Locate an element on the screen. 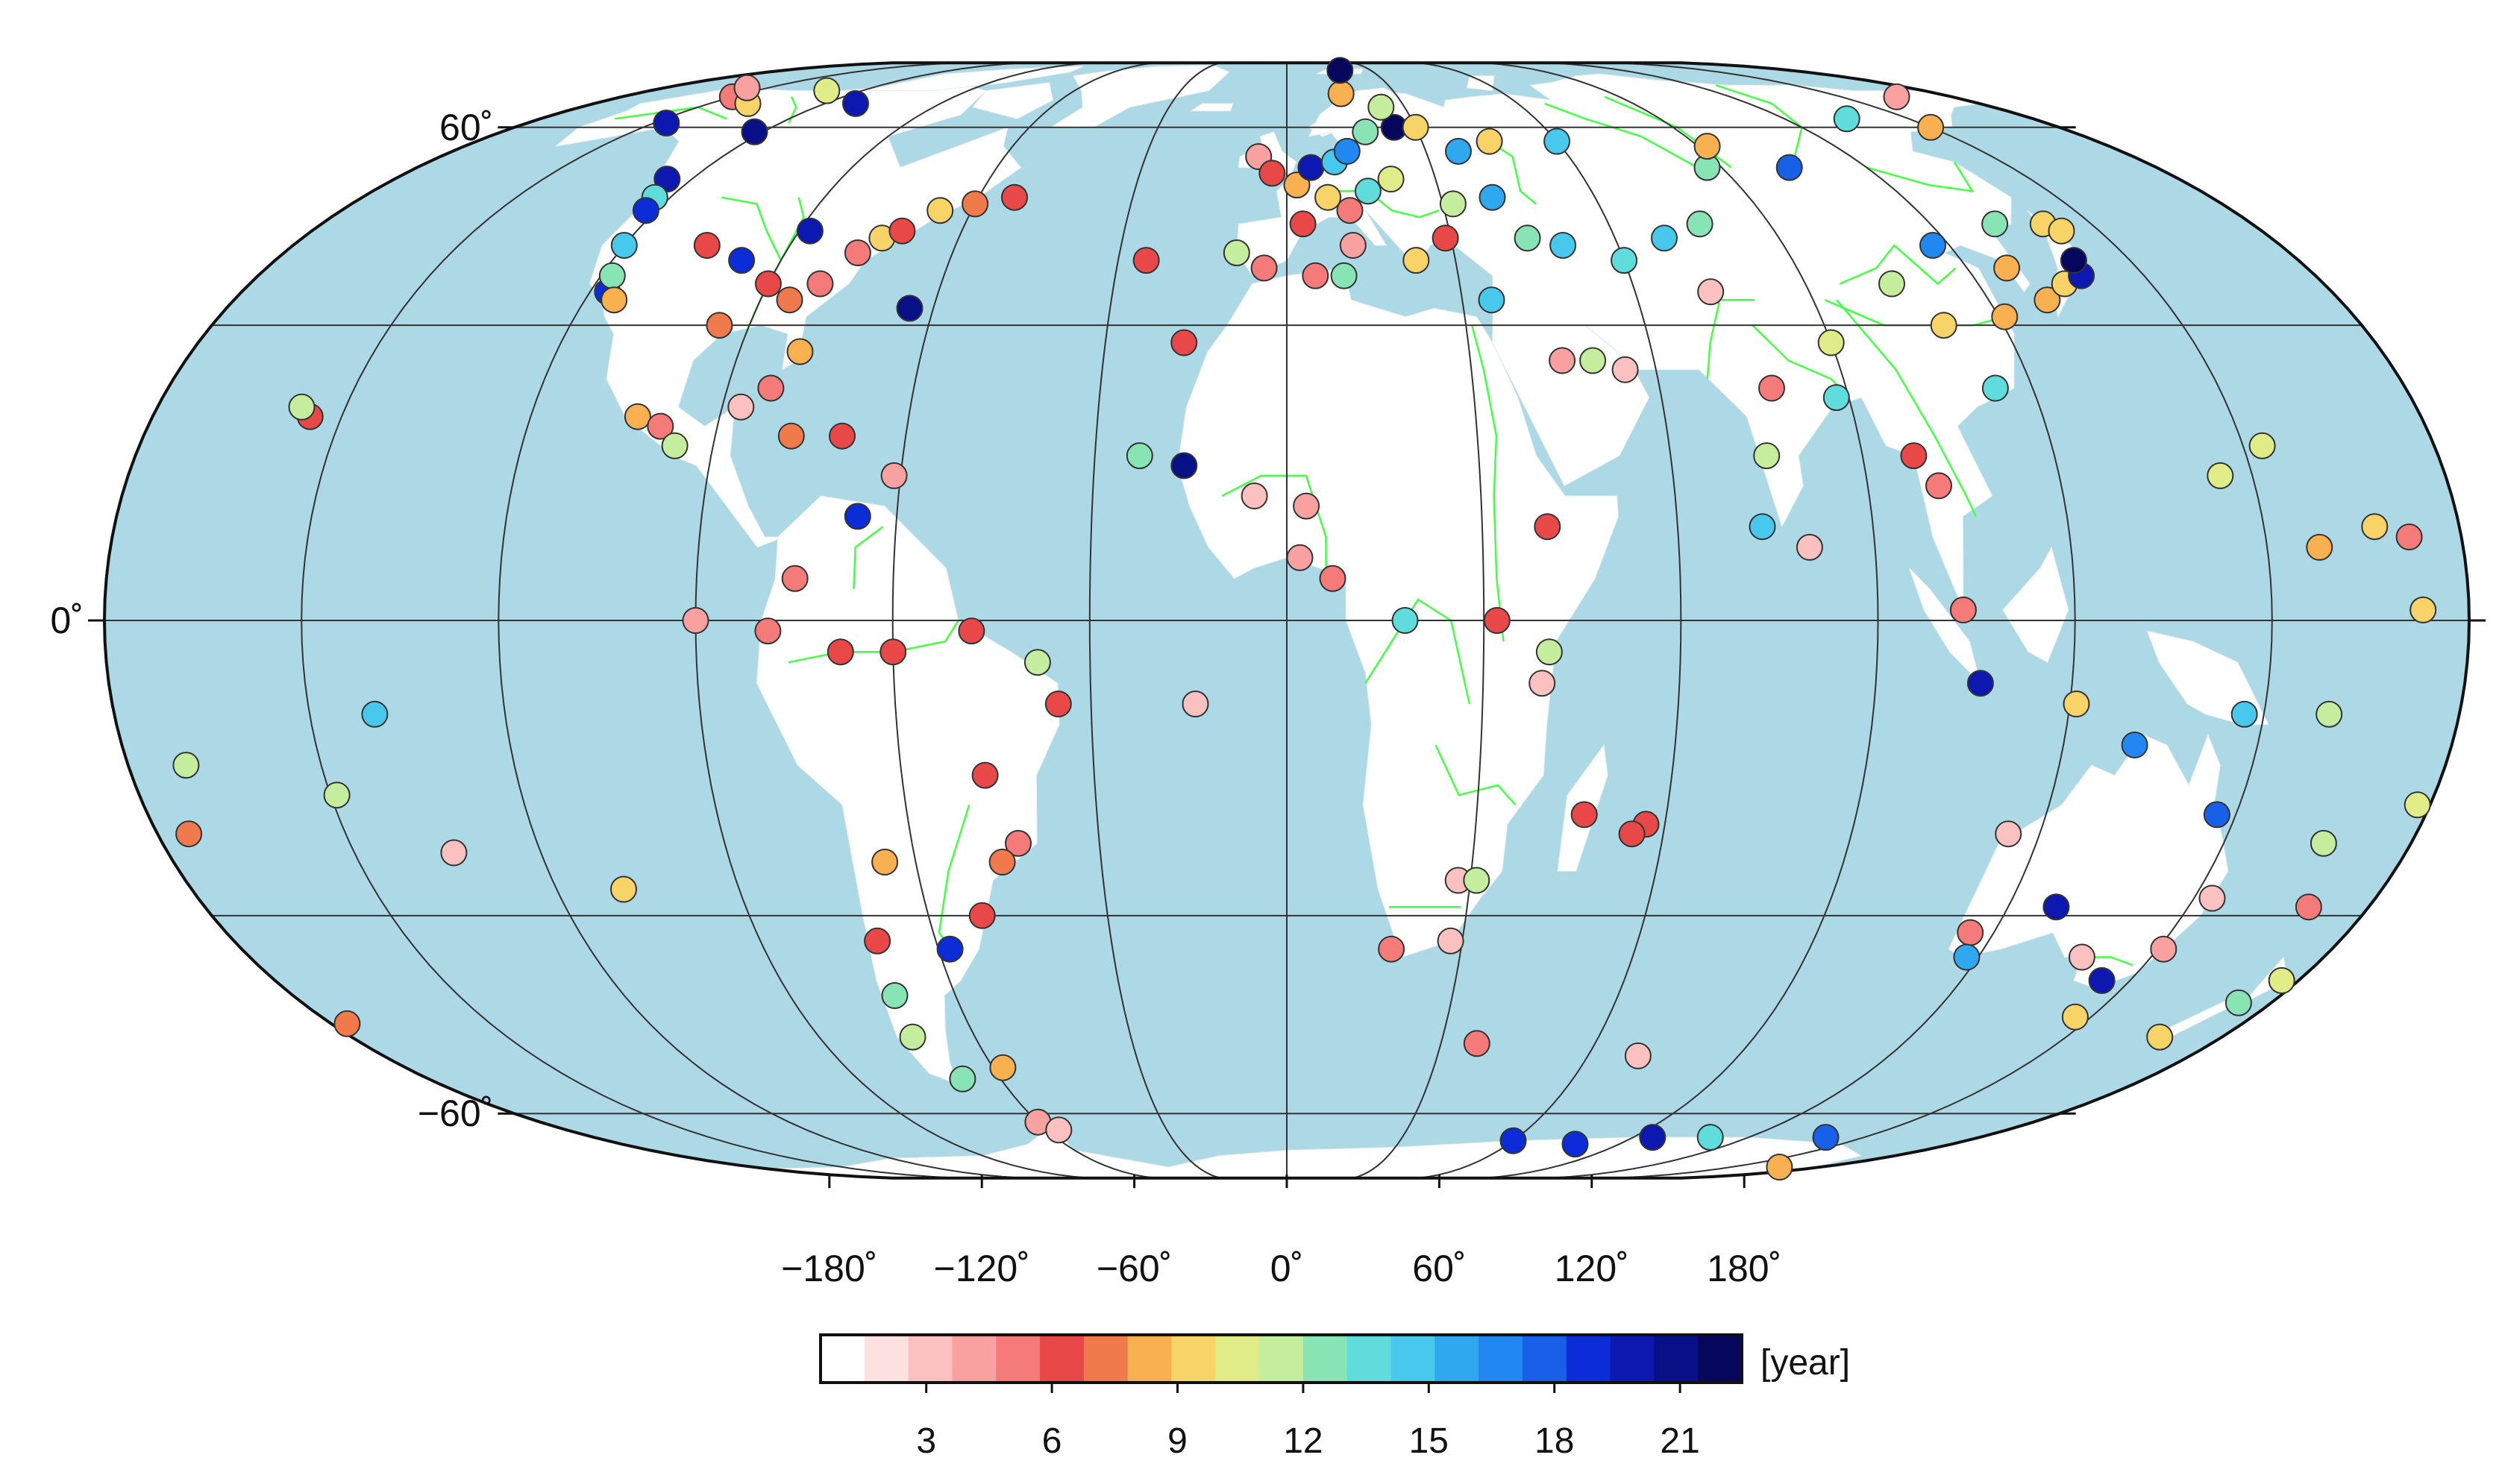  colorbar-tick-label: 18 is located at coordinates (1554, 1441).